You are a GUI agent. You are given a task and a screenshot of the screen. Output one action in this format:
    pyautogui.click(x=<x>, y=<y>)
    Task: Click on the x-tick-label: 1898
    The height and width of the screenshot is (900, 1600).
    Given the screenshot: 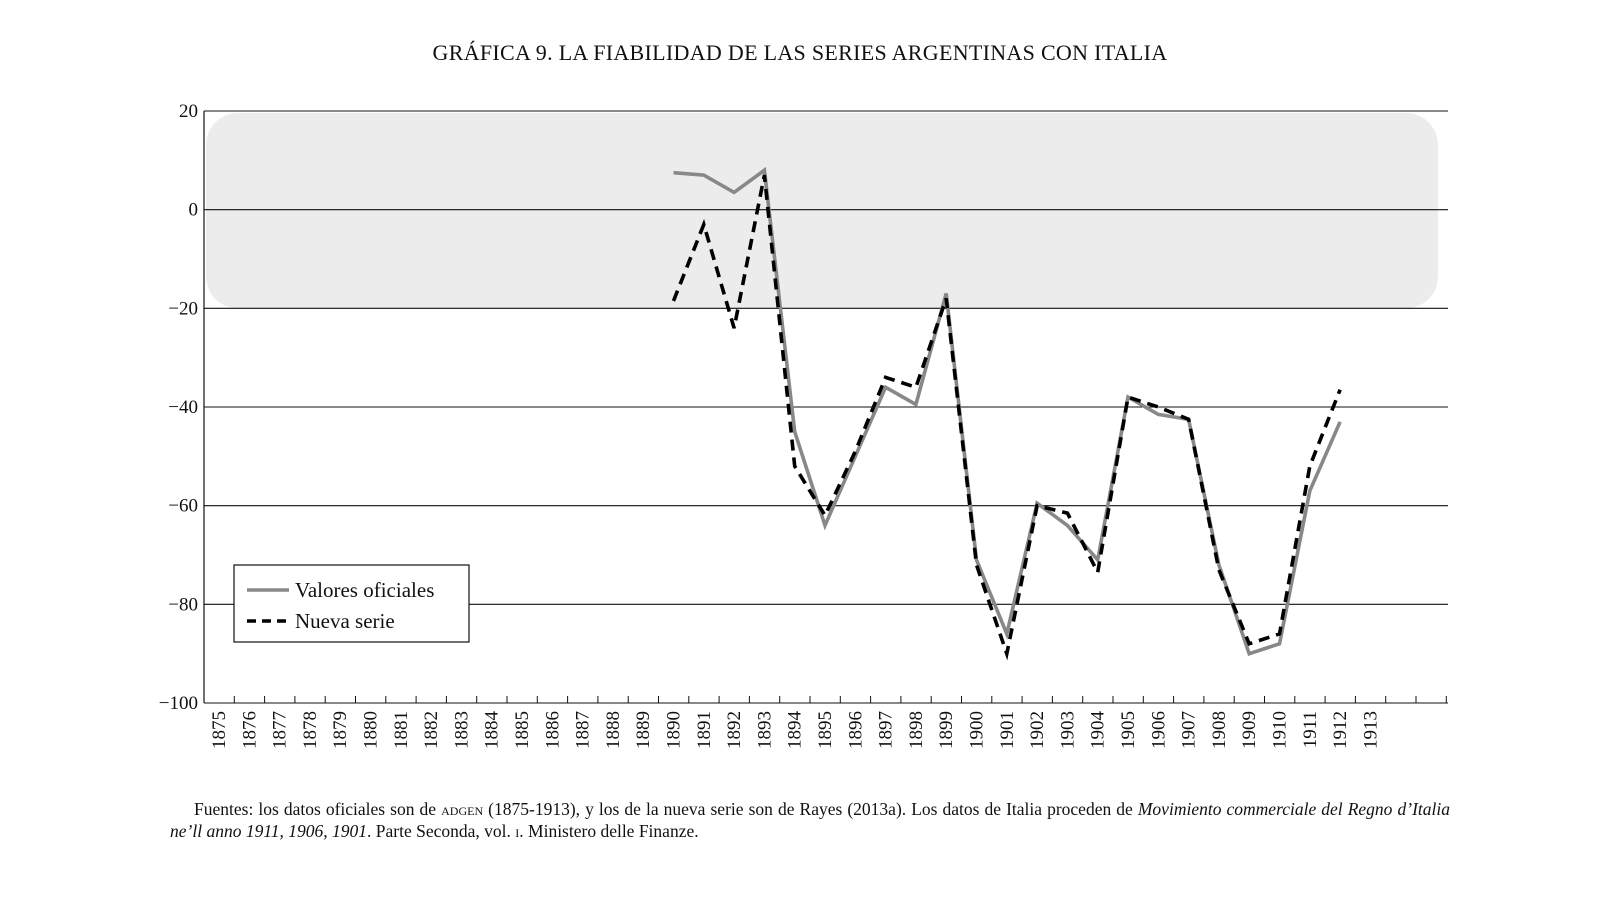 What is the action you would take?
    pyautogui.click(x=916, y=730)
    